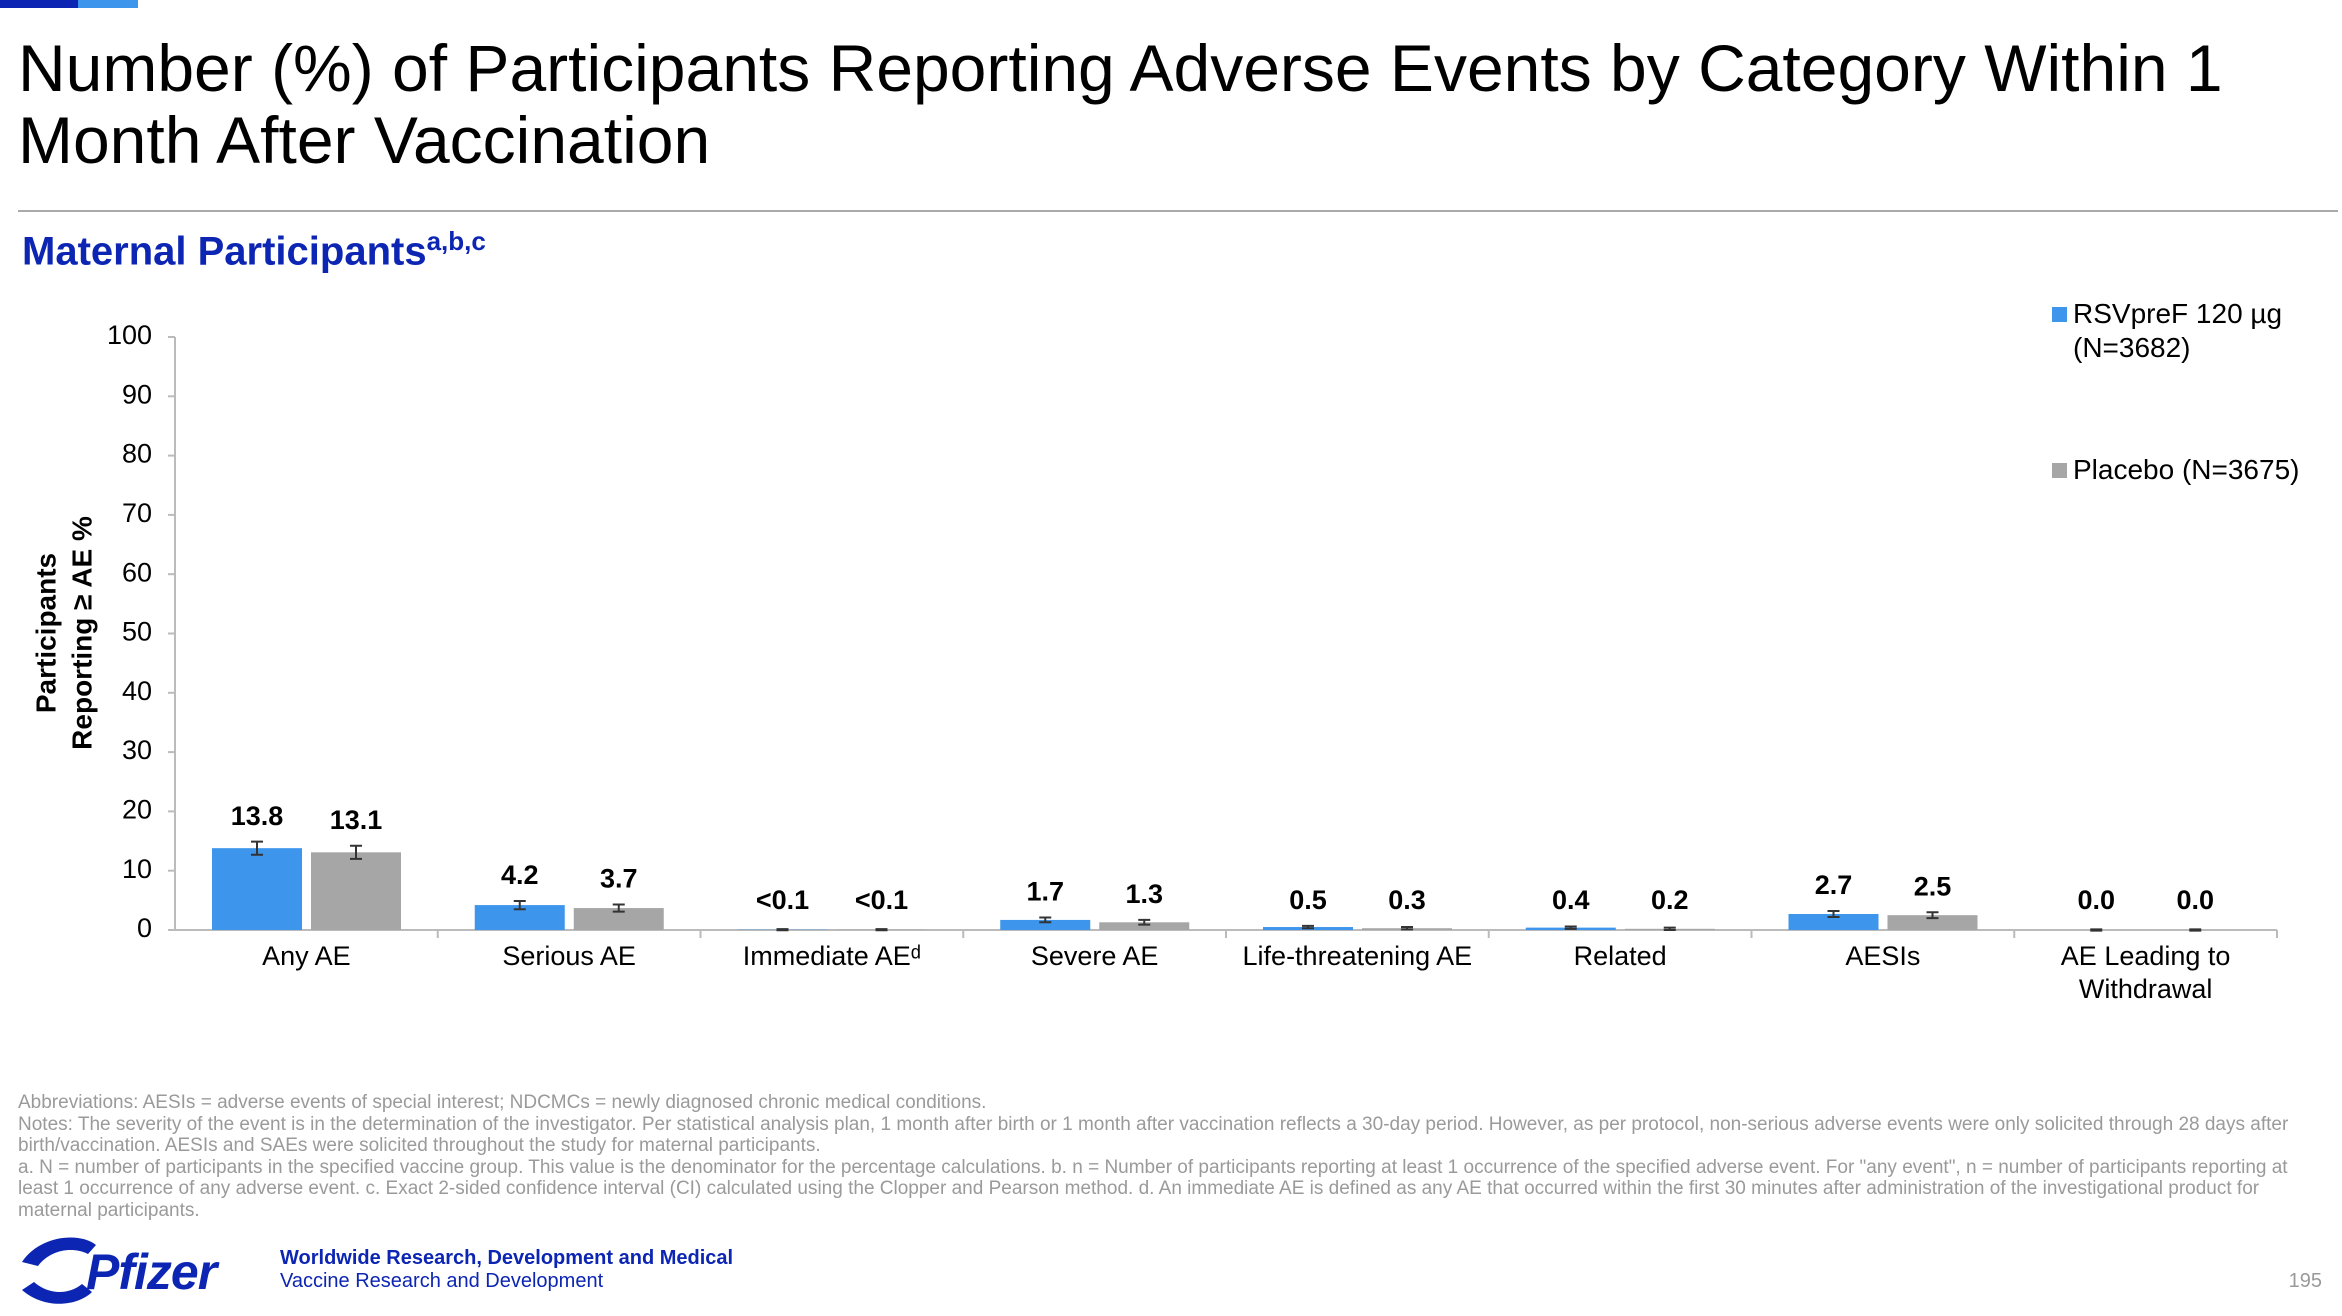  What do you see at coordinates (2186, 469) in the screenshot?
I see `legend-label: Placebo (N=3675)` at bounding box center [2186, 469].